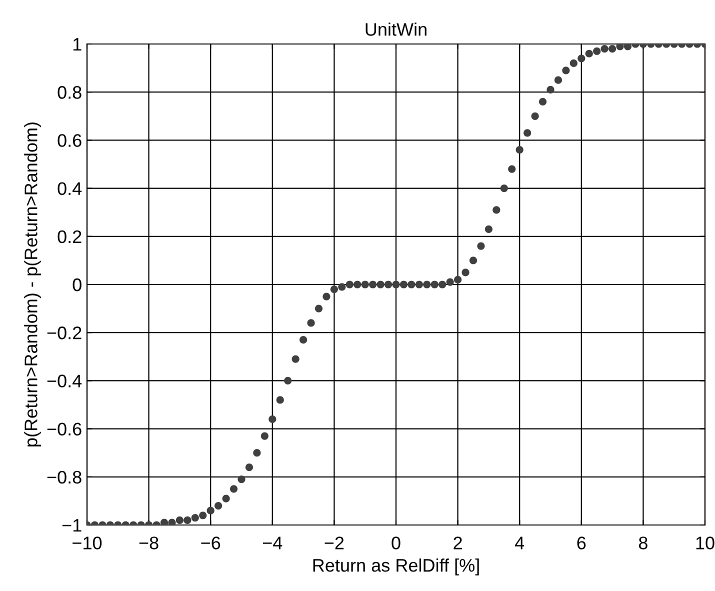 Image resolution: width=715 pixels, height=591 pixels. Describe the element at coordinates (643, 543) in the screenshot. I see `x-tick-label: 8` at that location.